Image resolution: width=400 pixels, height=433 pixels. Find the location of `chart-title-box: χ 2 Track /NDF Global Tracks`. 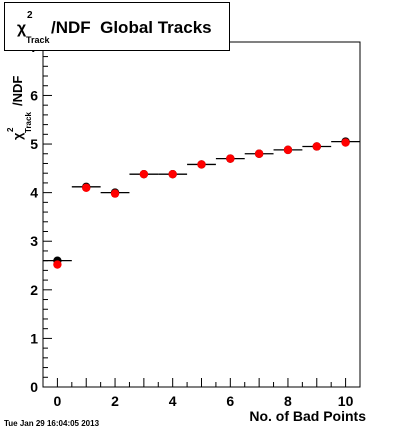

chart-title-box: χ 2 Track /NDF Global Tracks is located at coordinates (117, 26).